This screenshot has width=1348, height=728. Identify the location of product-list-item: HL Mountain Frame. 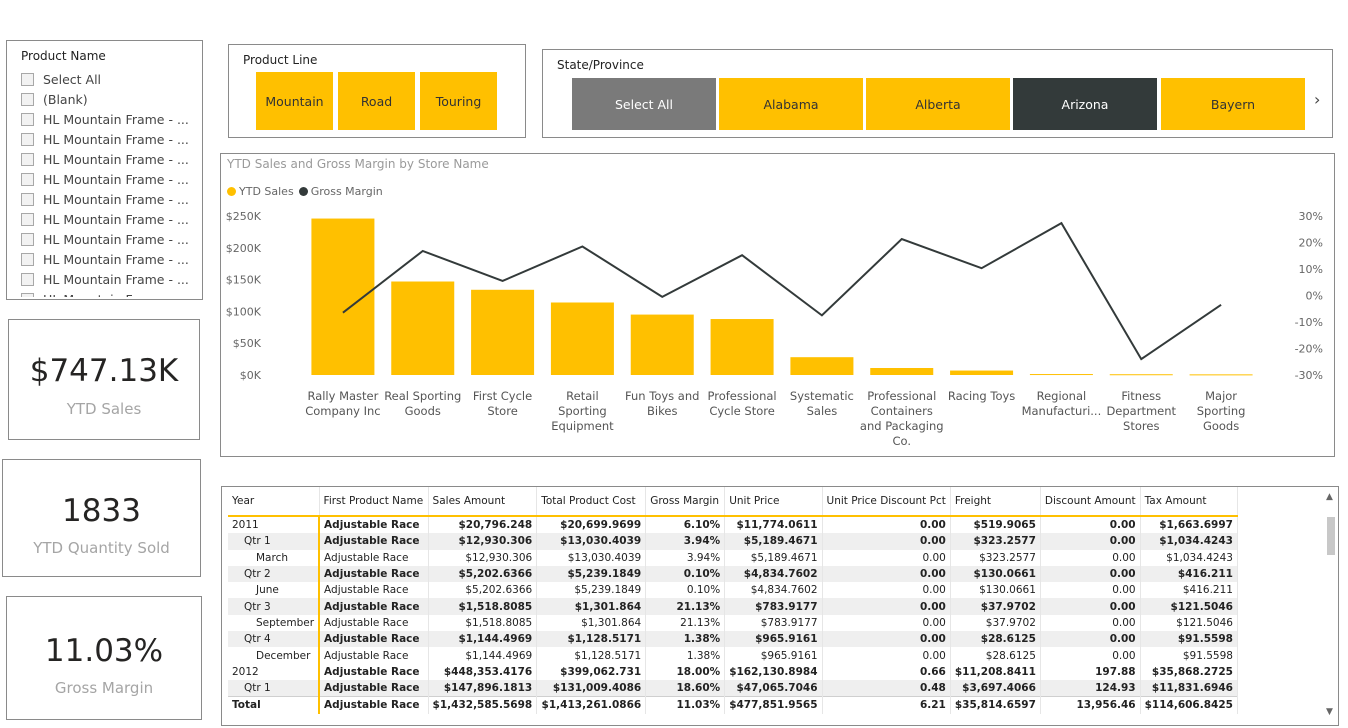
(111, 293).